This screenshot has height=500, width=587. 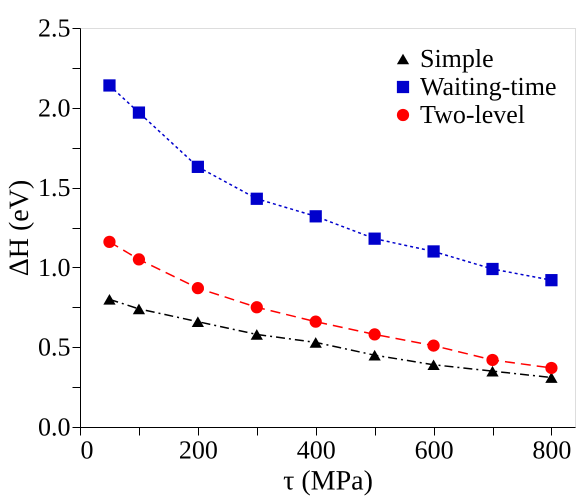 I want to click on x-tick-label: 0, so click(x=87, y=450).